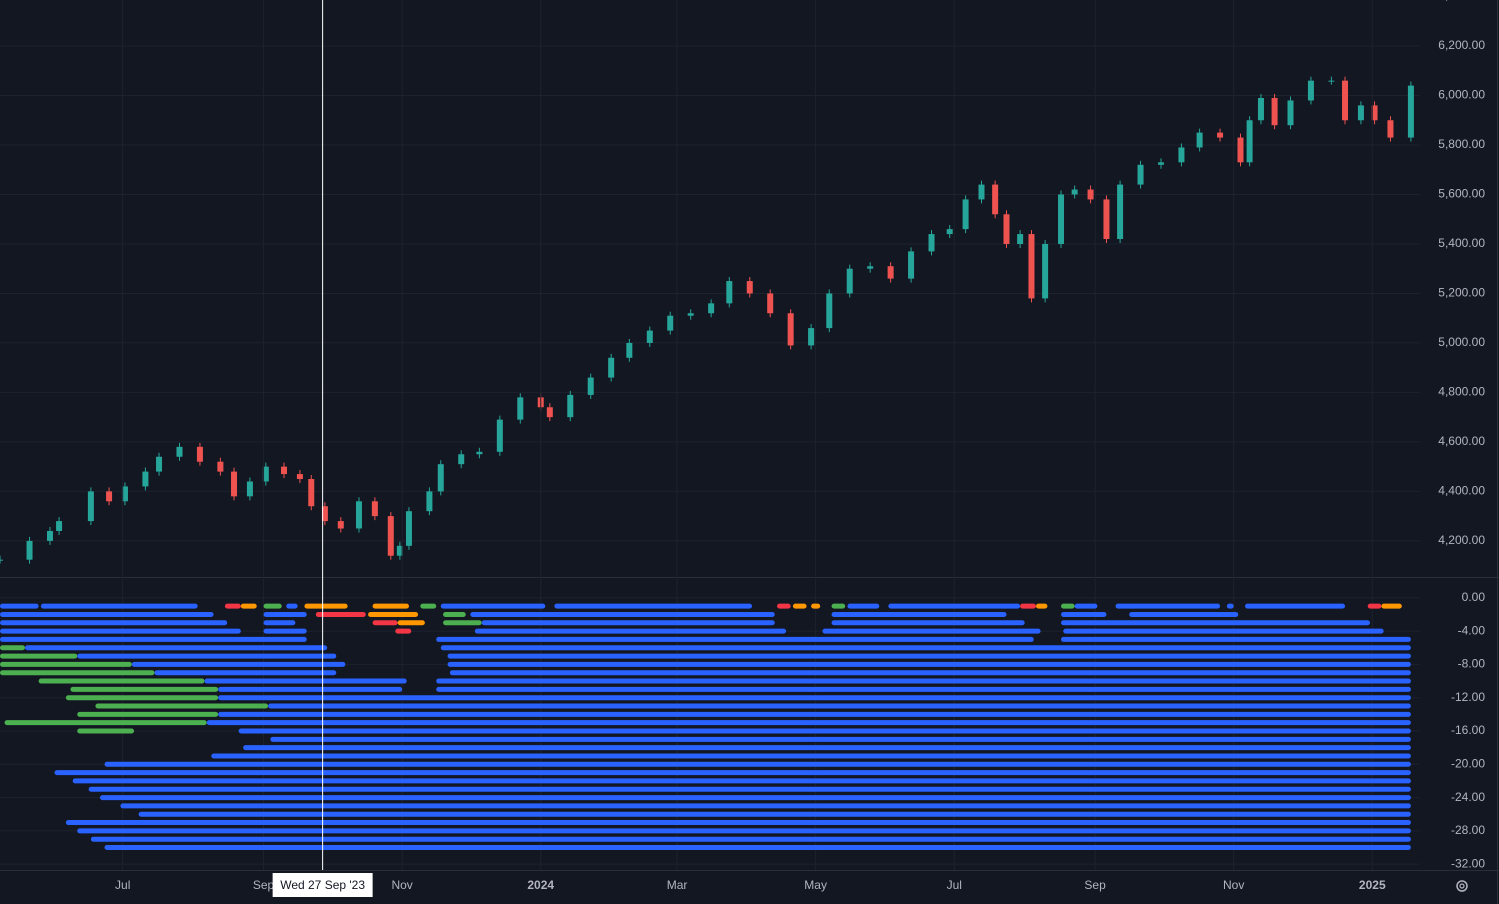 This screenshot has height=904, width=1499. I want to click on y-tick-label: 4,800.00, so click(1461, 392).